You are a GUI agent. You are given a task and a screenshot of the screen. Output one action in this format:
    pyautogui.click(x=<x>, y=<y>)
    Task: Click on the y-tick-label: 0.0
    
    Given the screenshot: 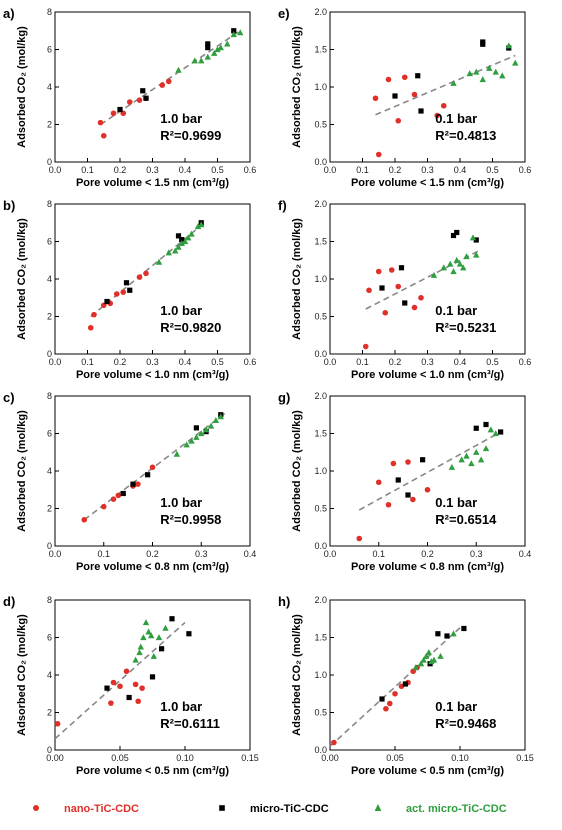 What is the action you would take?
    pyautogui.click(x=320, y=750)
    